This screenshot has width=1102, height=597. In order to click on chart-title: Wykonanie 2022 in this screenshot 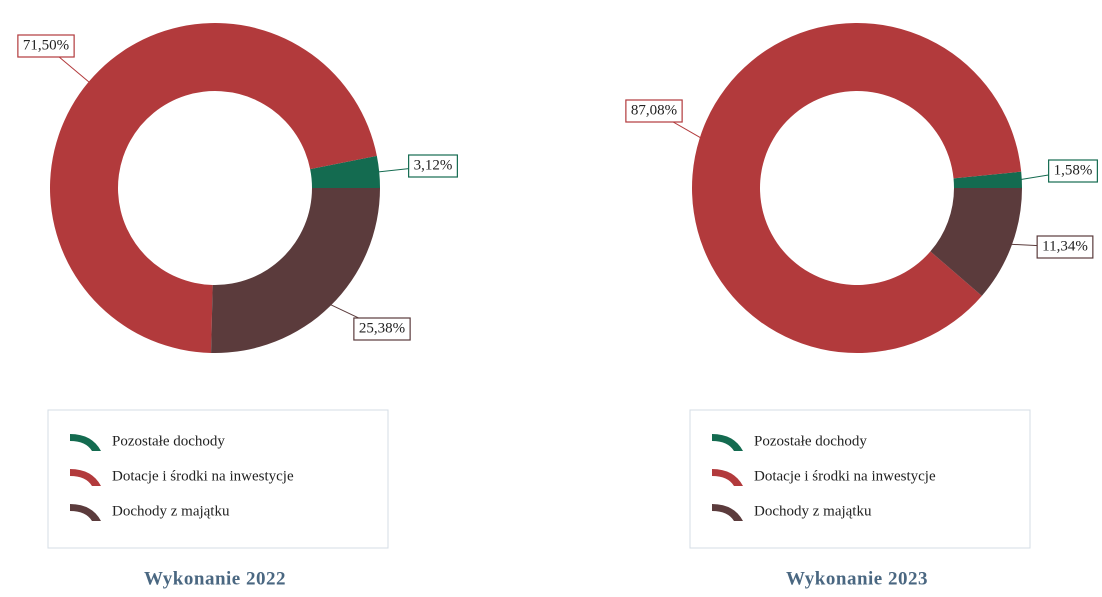, I will do `click(215, 578)`.